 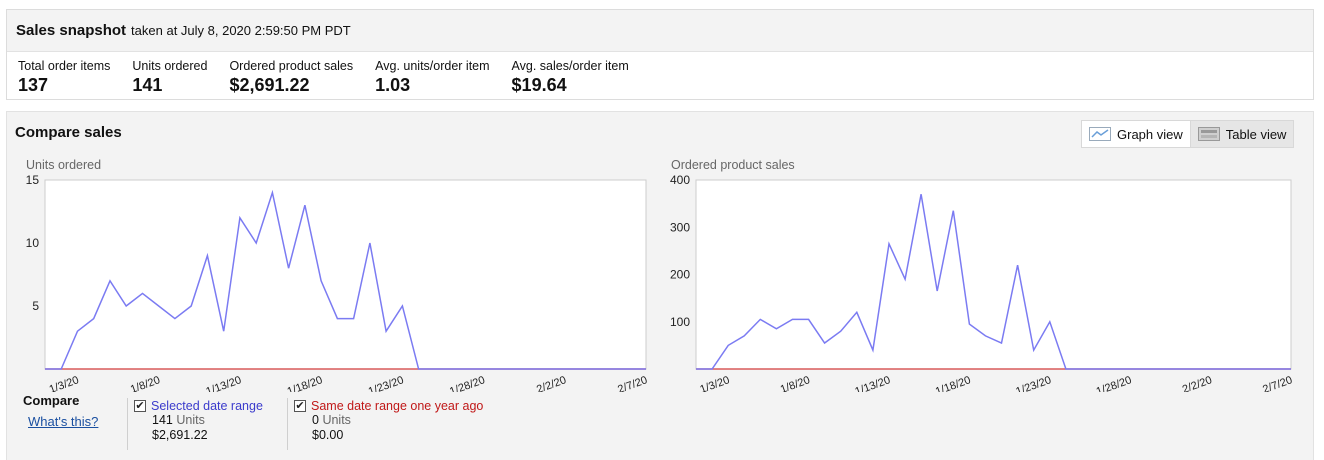 What do you see at coordinates (1208, 134) in the screenshot?
I see `table-icon` at bounding box center [1208, 134].